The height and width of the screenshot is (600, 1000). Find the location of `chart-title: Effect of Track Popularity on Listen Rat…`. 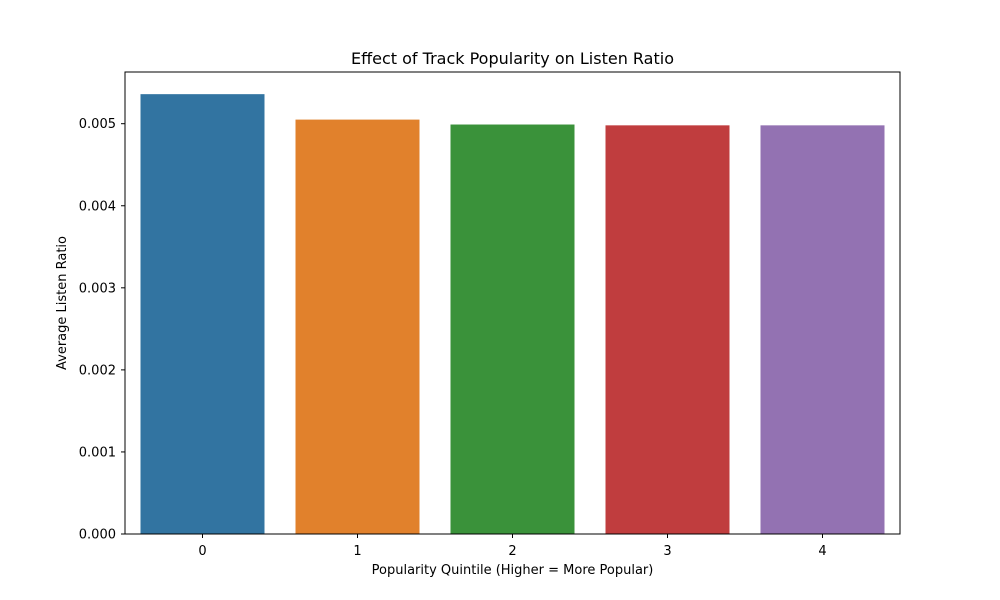

chart-title: Effect of Track Popularity on Listen Rat… is located at coordinates (512, 58).